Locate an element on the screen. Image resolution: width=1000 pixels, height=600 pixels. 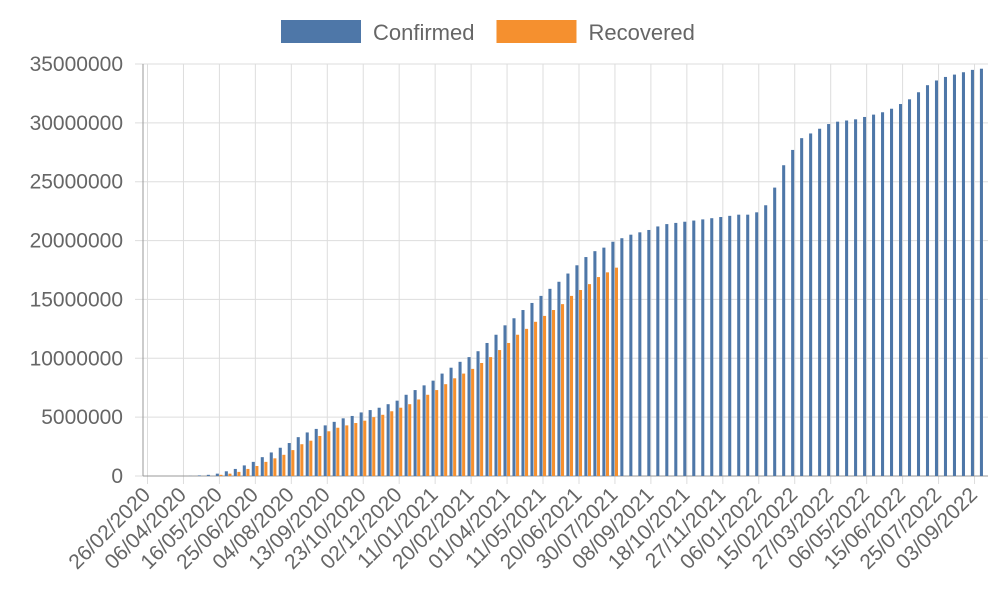
y-tick-label: 35000000 is located at coordinates (76, 64).